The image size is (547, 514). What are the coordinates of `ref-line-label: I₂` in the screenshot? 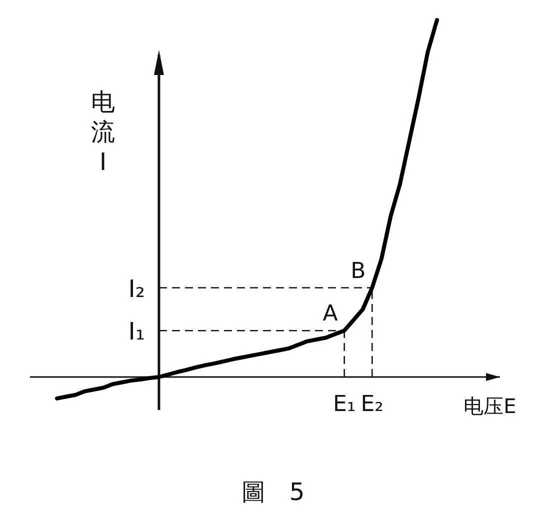 It's located at (136, 288).